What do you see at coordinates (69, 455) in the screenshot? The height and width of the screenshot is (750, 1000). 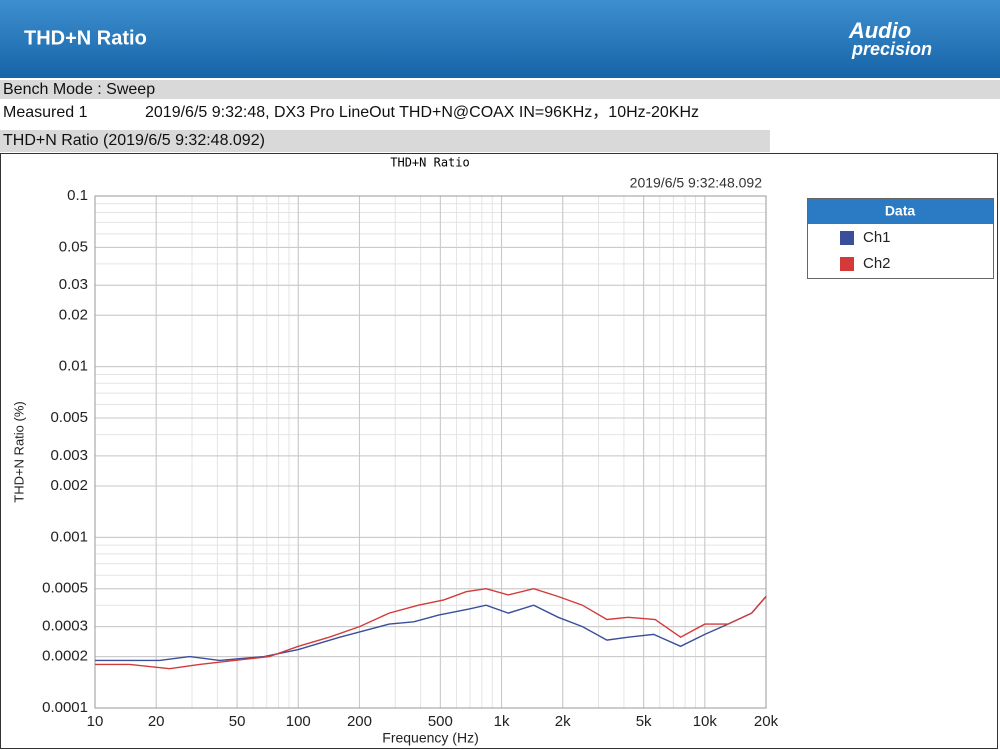 I see `y-tick-label: 0.003` at bounding box center [69, 455].